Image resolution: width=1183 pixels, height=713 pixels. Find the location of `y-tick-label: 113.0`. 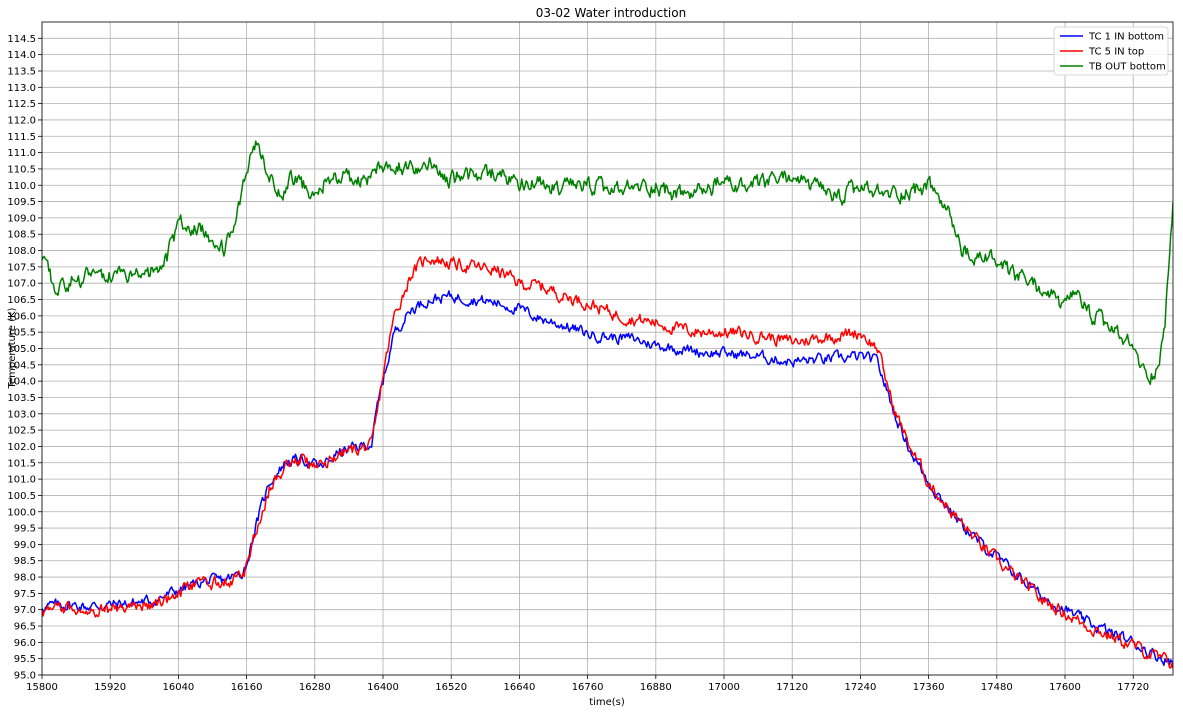

y-tick-label: 113.0 is located at coordinates (21, 88).